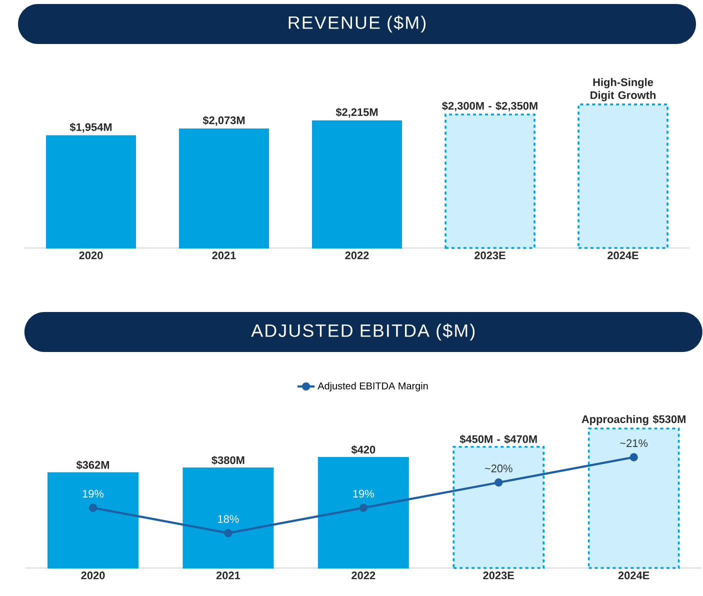  I want to click on data-label: $1,954M, so click(91, 127).